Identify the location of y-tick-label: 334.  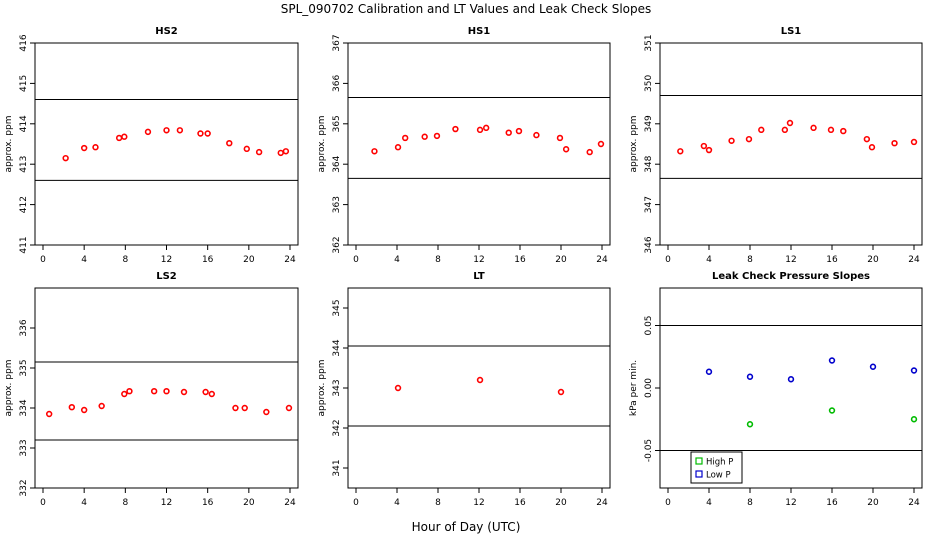
(24, 407).